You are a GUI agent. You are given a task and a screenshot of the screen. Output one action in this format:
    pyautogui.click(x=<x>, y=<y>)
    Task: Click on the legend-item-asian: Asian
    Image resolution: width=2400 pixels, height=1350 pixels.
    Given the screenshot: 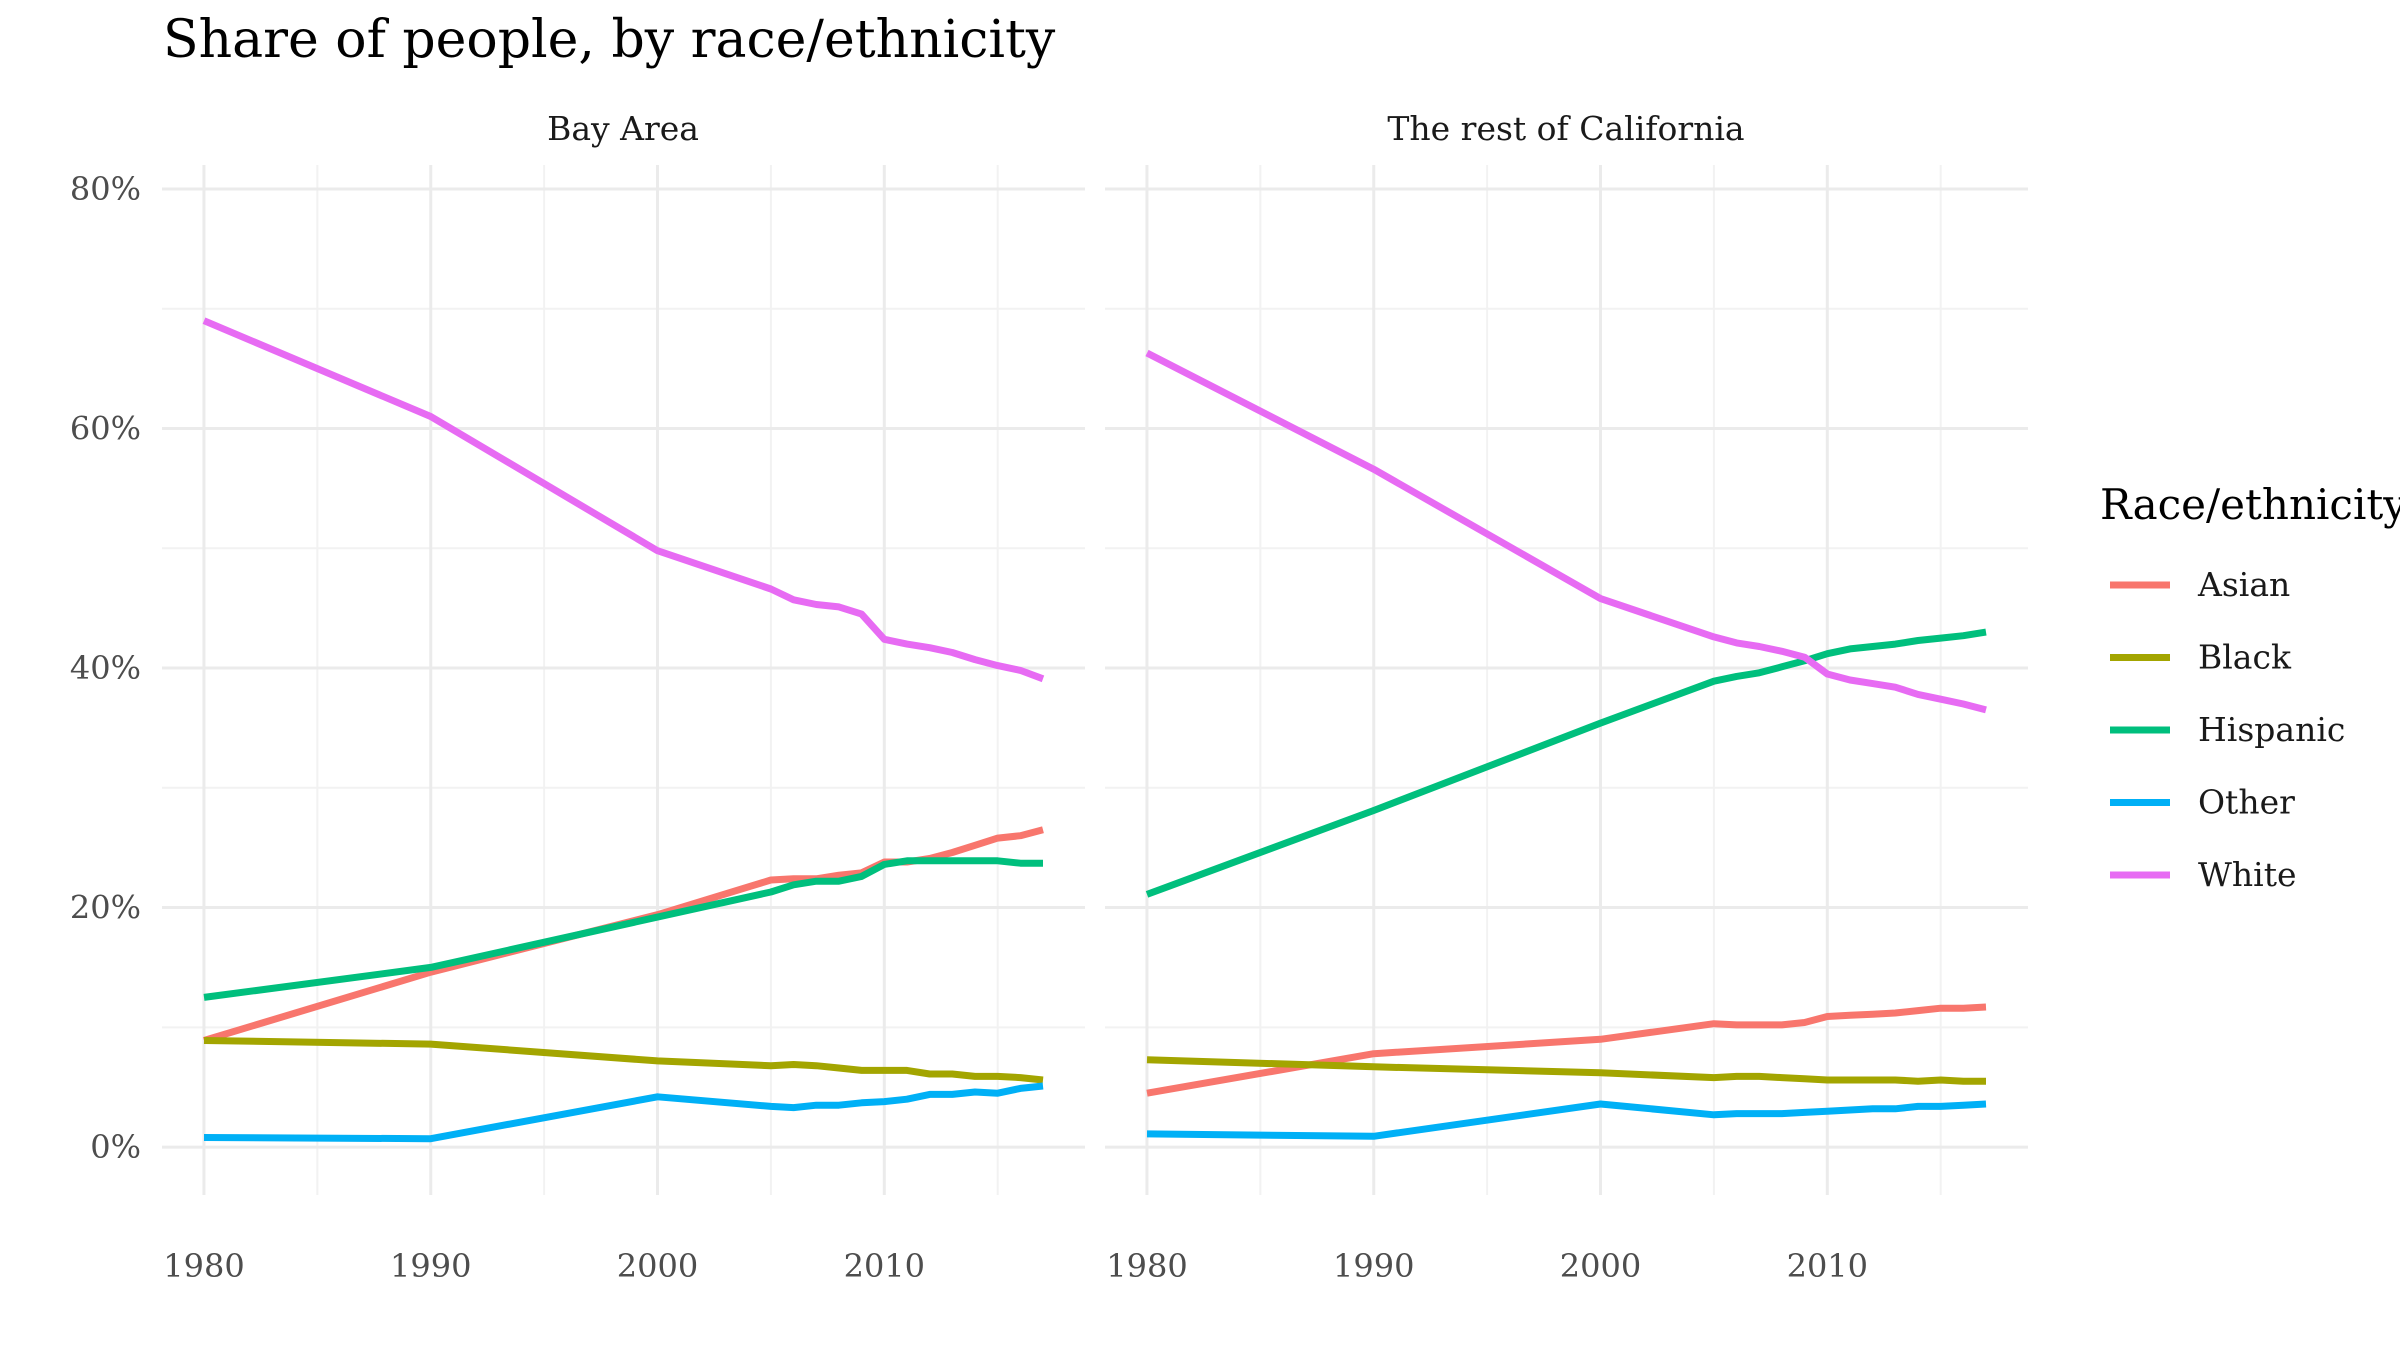 What is the action you would take?
    pyautogui.click(x=2200, y=584)
    